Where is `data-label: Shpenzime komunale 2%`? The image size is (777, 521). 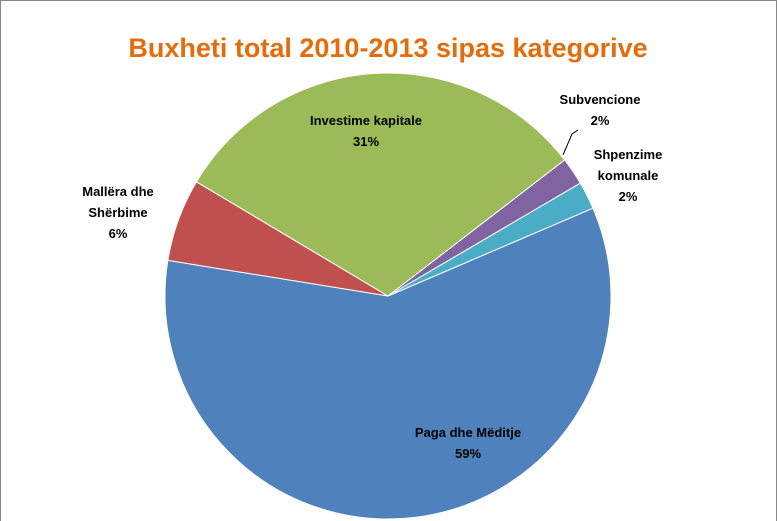
data-label: Shpenzime komunale 2% is located at coordinates (628, 175).